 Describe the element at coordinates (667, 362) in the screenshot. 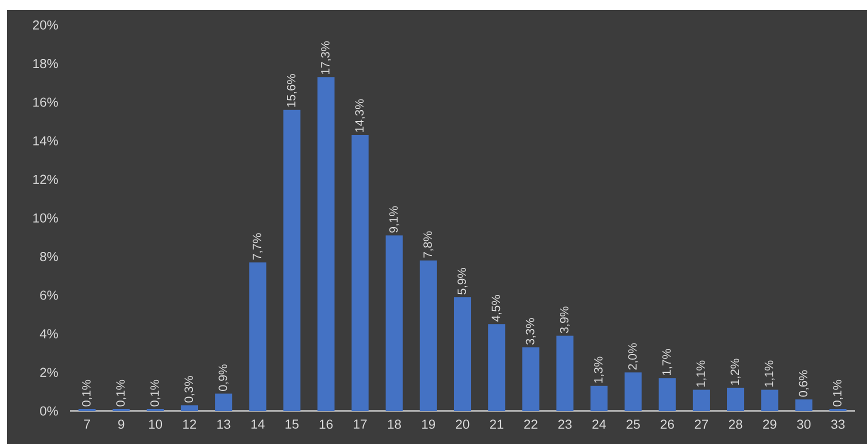

I see `data-label: 1,7%` at that location.